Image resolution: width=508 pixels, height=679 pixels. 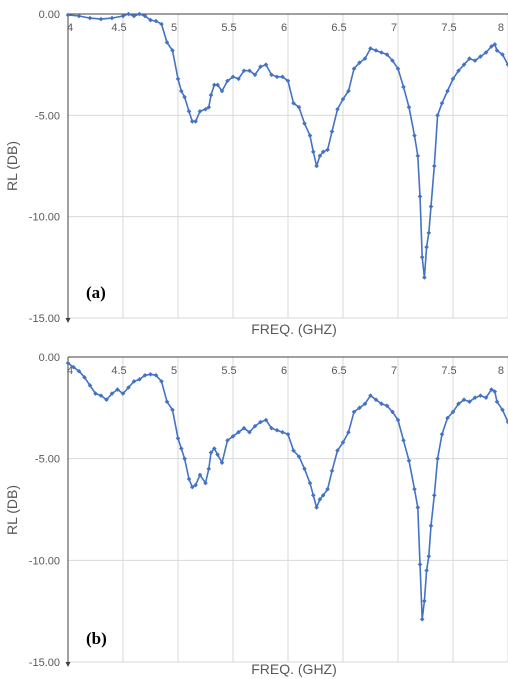 What do you see at coordinates (294, 669) in the screenshot?
I see `panel-b-x-axis-title: FREQ. (GHZ)` at bounding box center [294, 669].